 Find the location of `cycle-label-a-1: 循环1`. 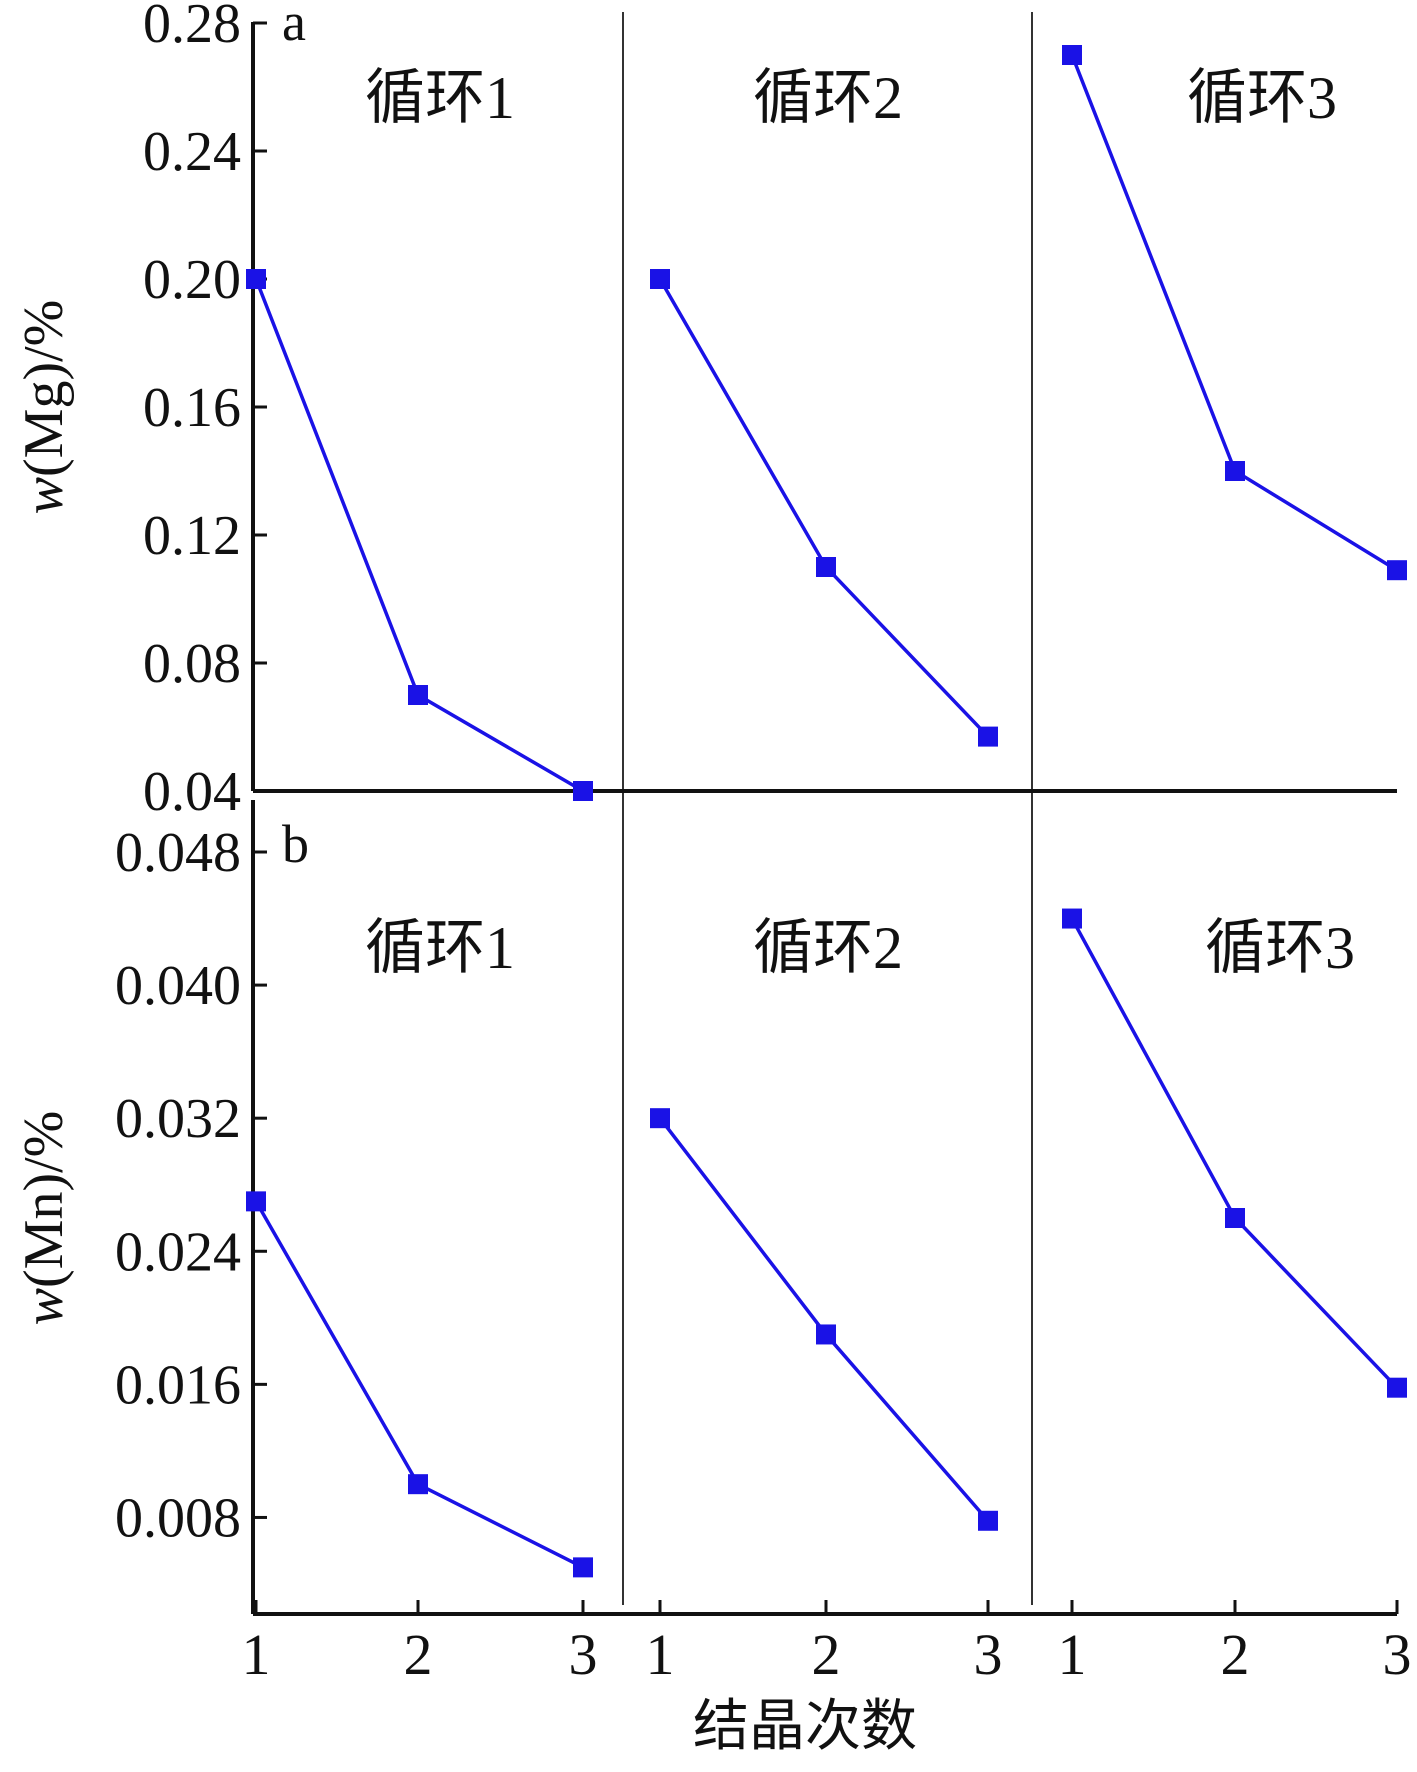

cycle-label-a-1: 循环1 is located at coordinates (440, 98).